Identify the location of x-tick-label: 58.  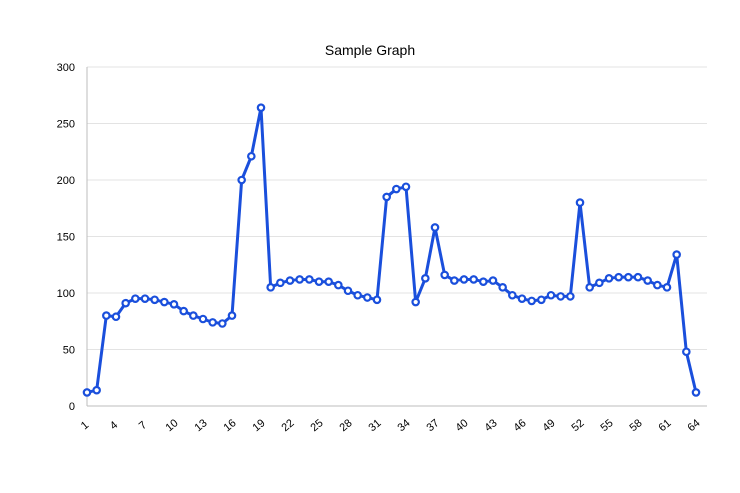
(636, 425).